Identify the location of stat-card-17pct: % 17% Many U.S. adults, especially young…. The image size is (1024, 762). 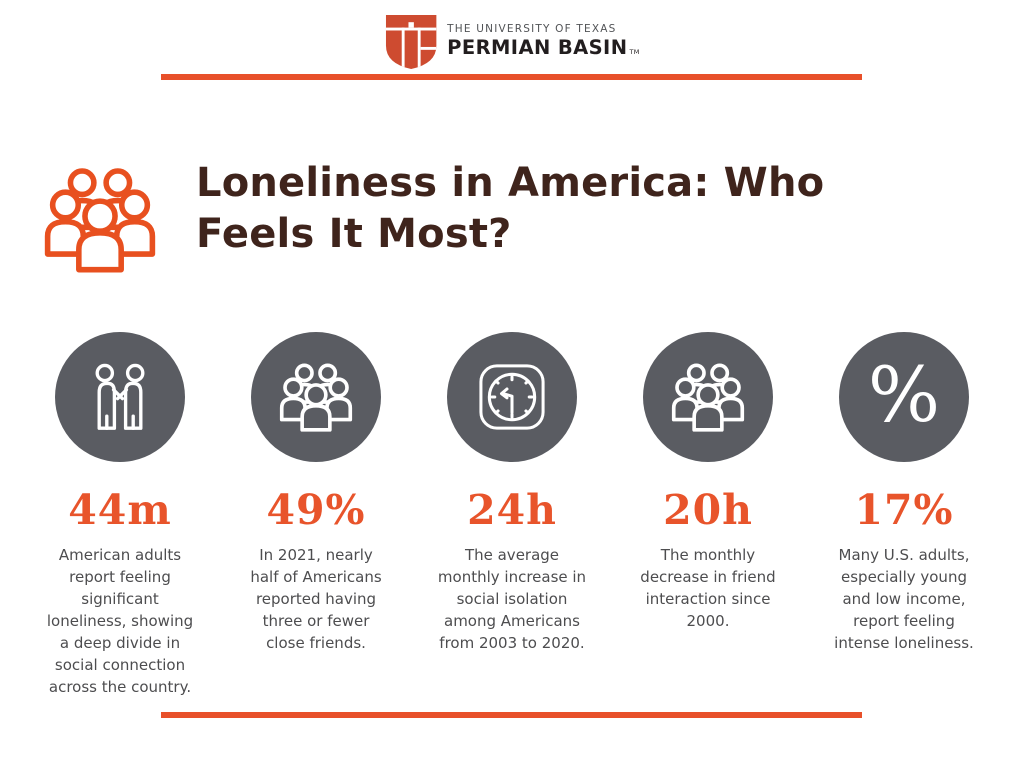
(904, 515).